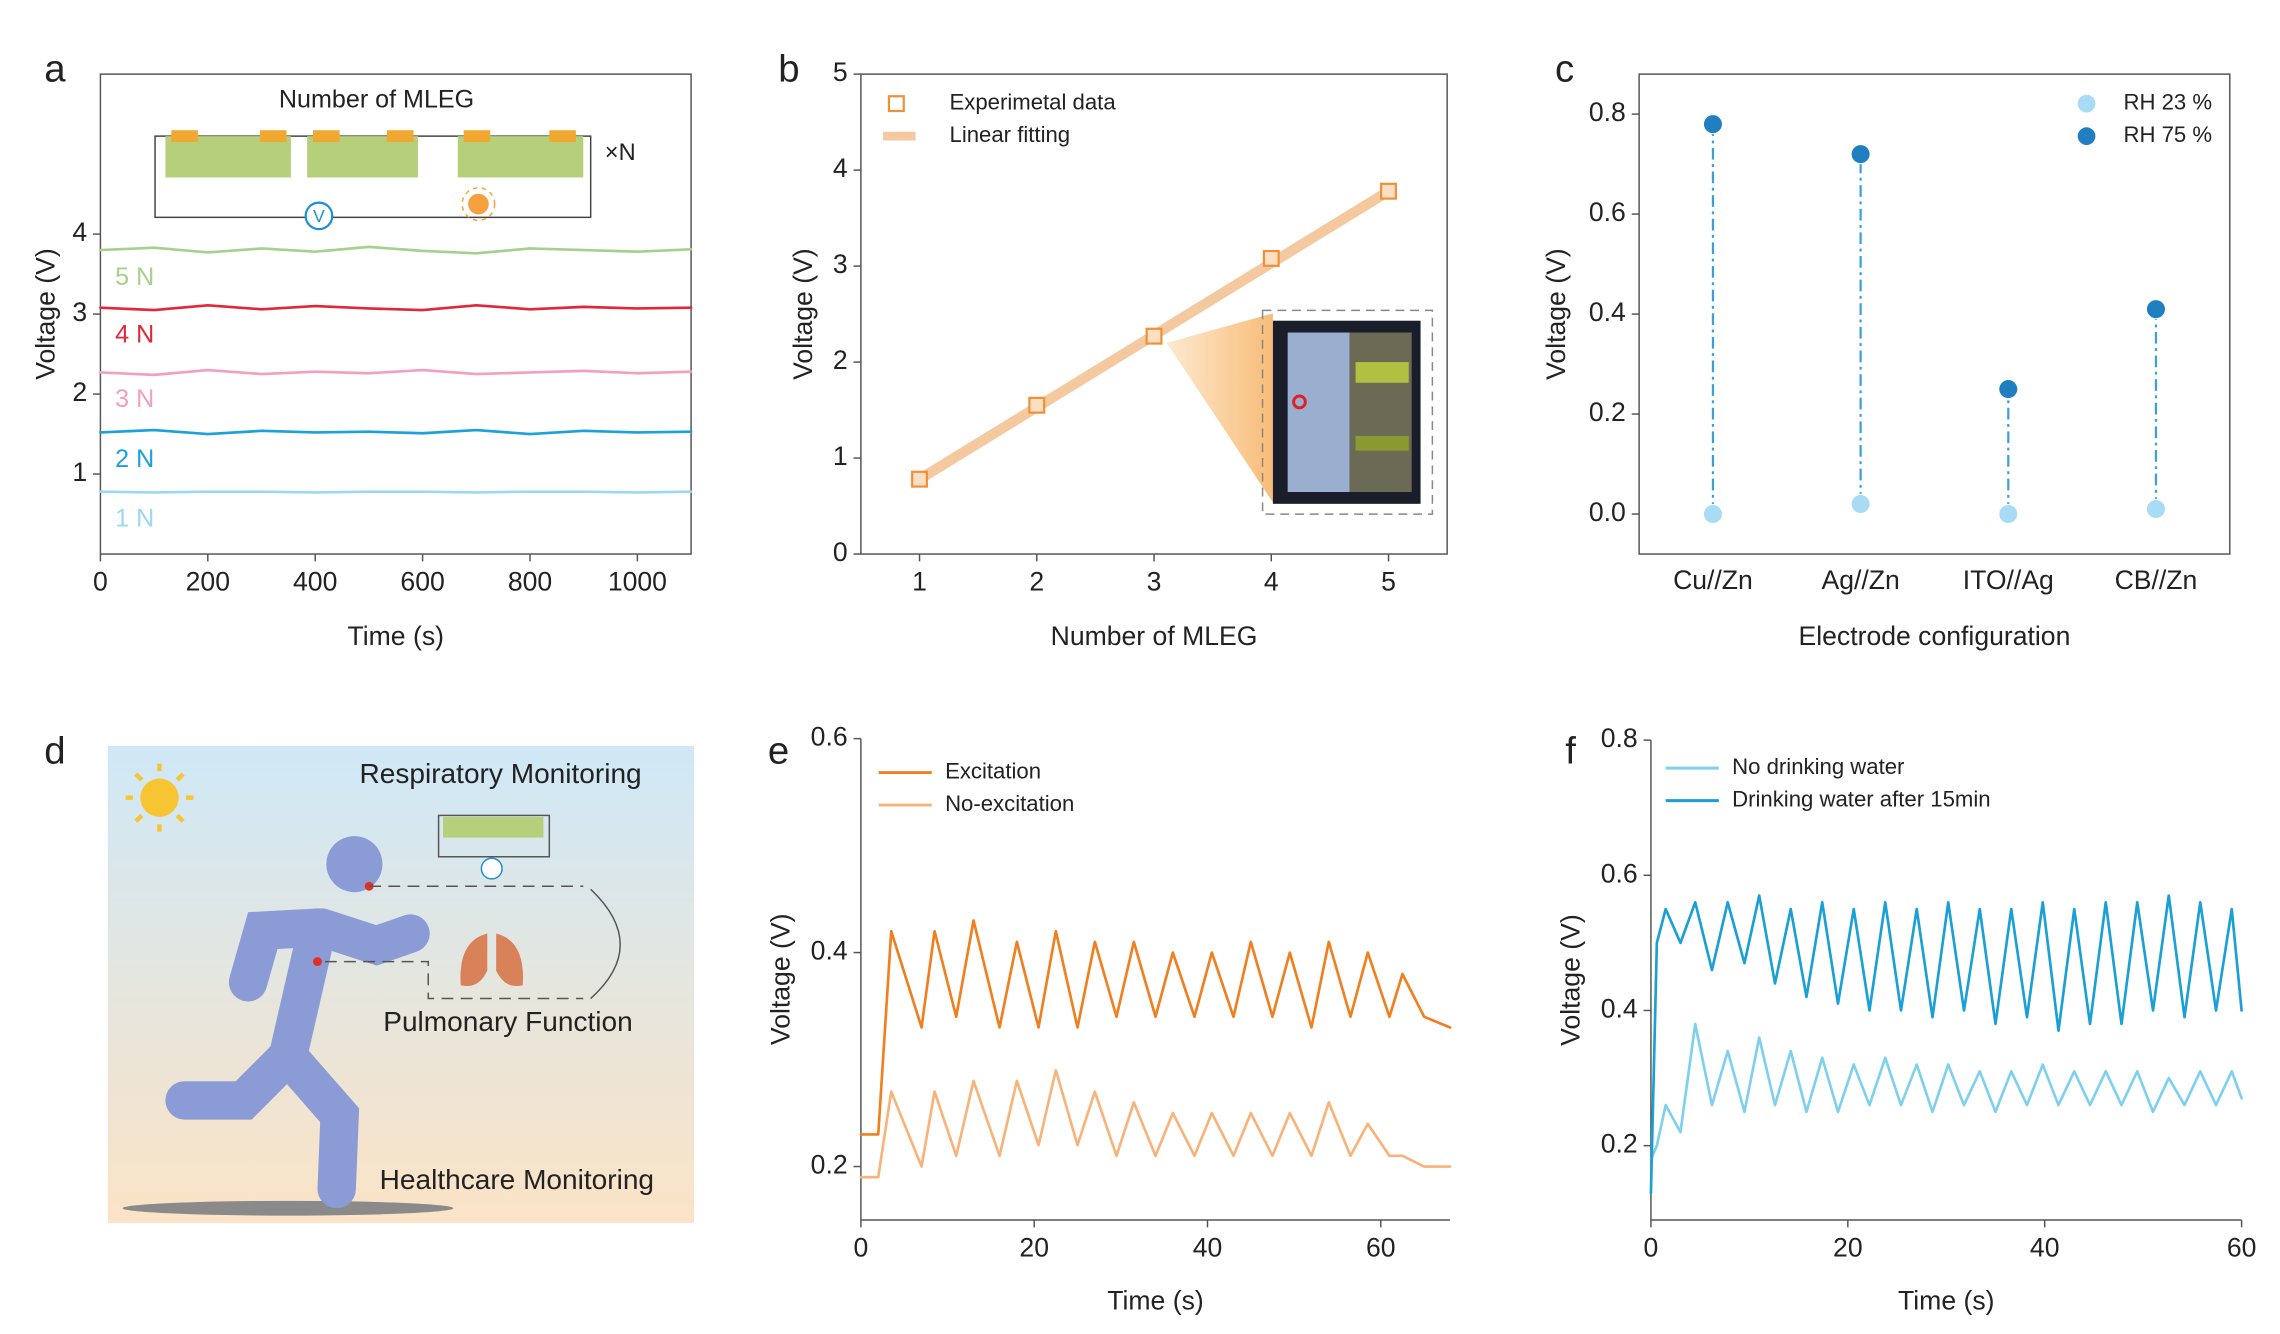 This screenshot has width=2280, height=1334. What do you see at coordinates (919, 582) in the screenshot?
I see `x-tick-label: 1` at bounding box center [919, 582].